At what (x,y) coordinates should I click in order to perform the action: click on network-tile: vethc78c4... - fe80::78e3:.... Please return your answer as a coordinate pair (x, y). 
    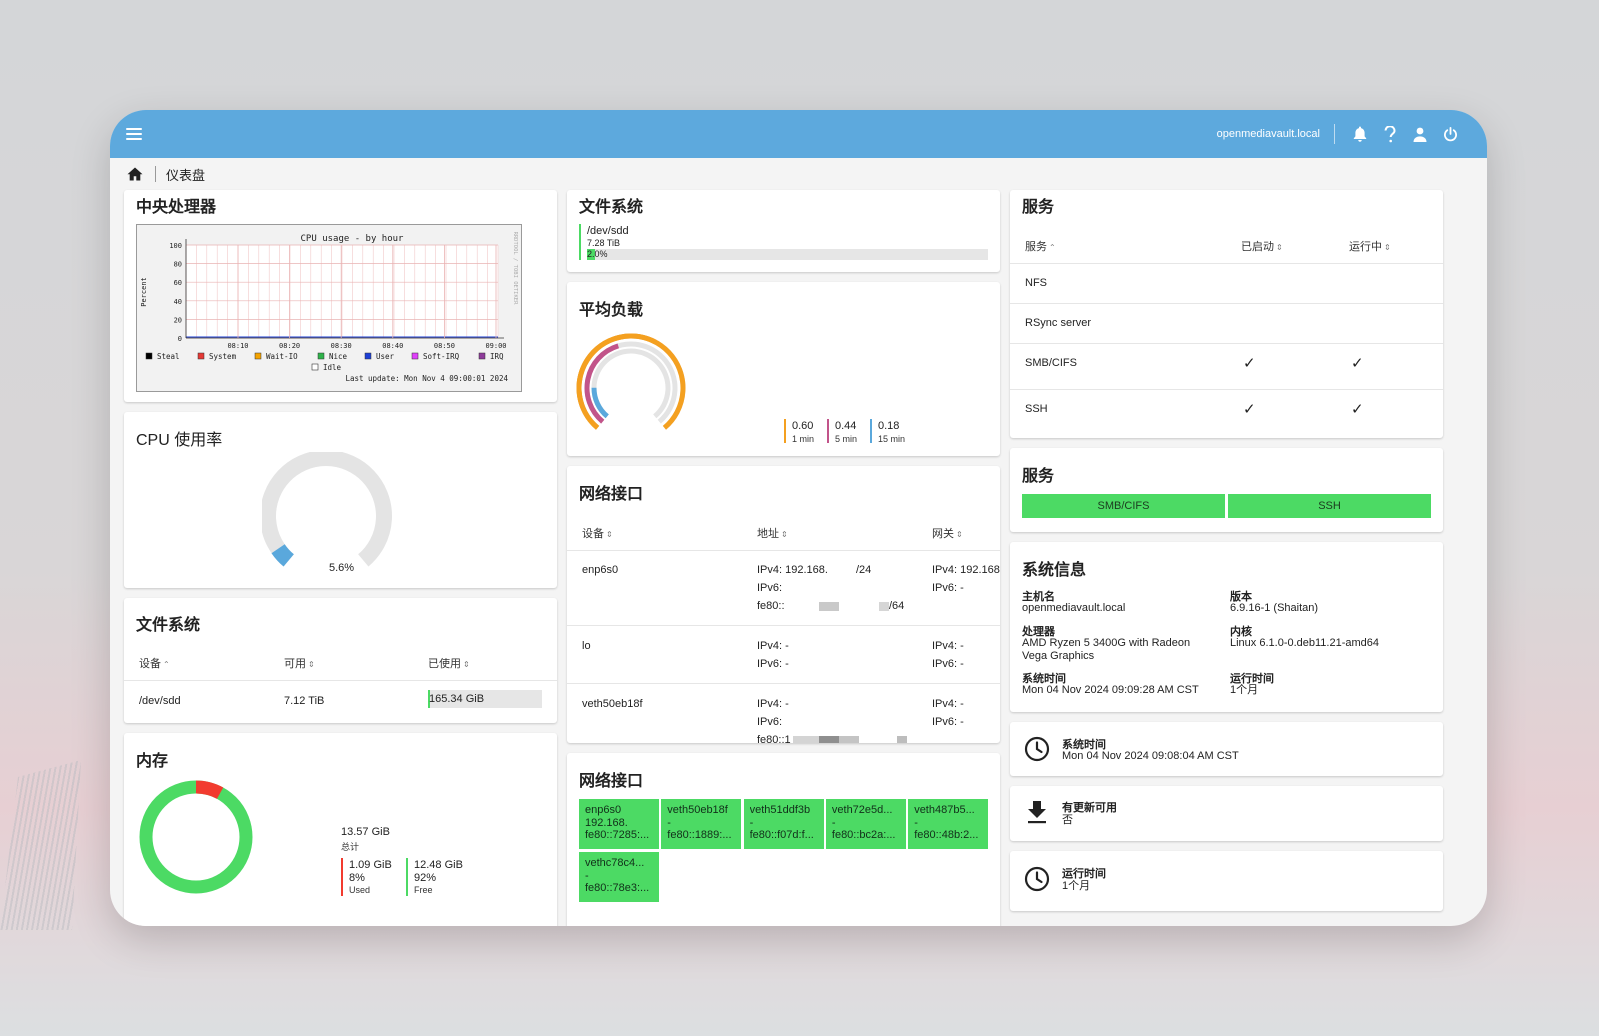
    Looking at the image, I should click on (619, 877).